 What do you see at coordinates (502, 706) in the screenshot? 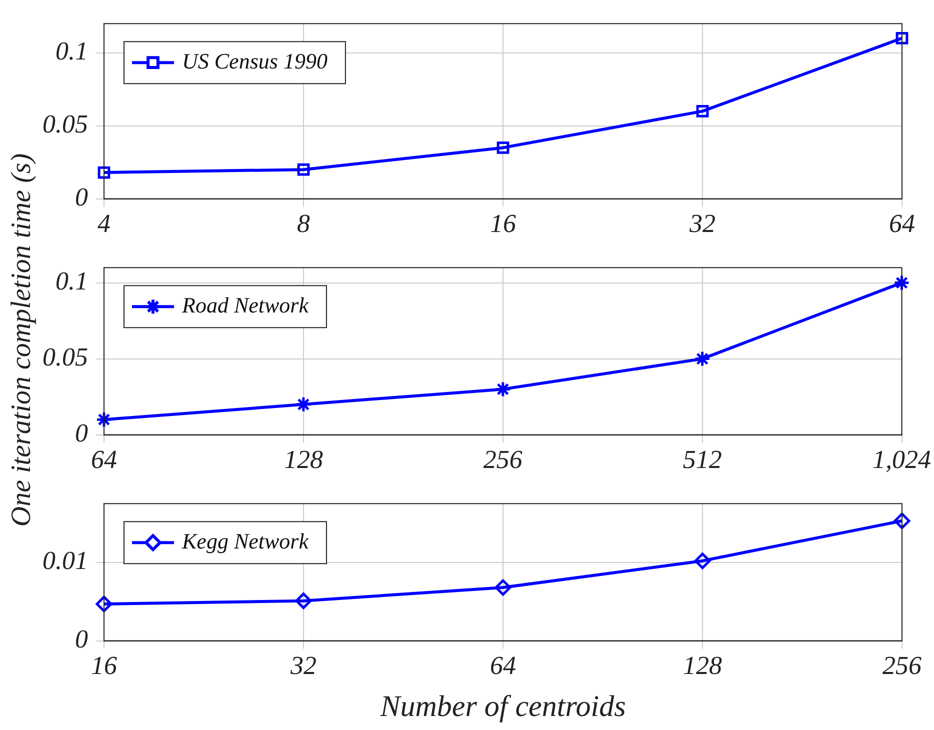
I see `x-axis-title: Number of centroids` at bounding box center [502, 706].